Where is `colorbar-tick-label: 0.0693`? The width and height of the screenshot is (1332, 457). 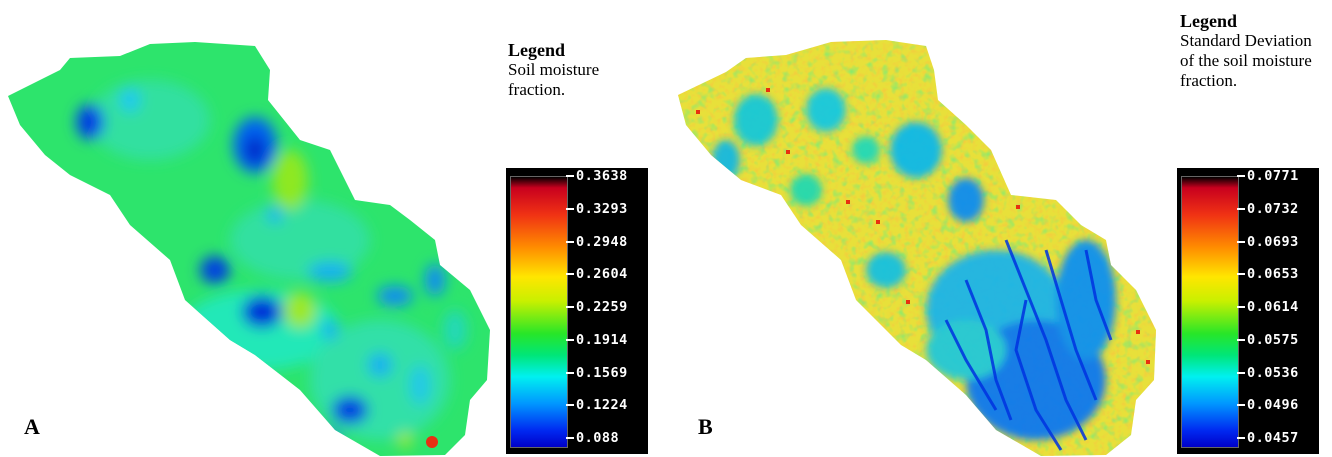
colorbar-tick-label: 0.0693 is located at coordinates (1273, 241).